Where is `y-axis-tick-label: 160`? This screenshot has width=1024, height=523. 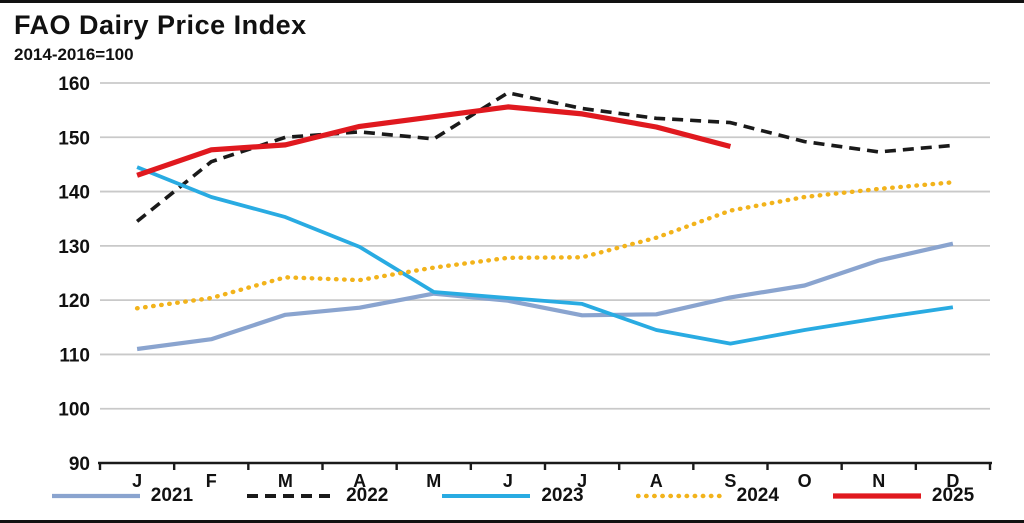 y-axis-tick-label: 160 is located at coordinates (74, 84).